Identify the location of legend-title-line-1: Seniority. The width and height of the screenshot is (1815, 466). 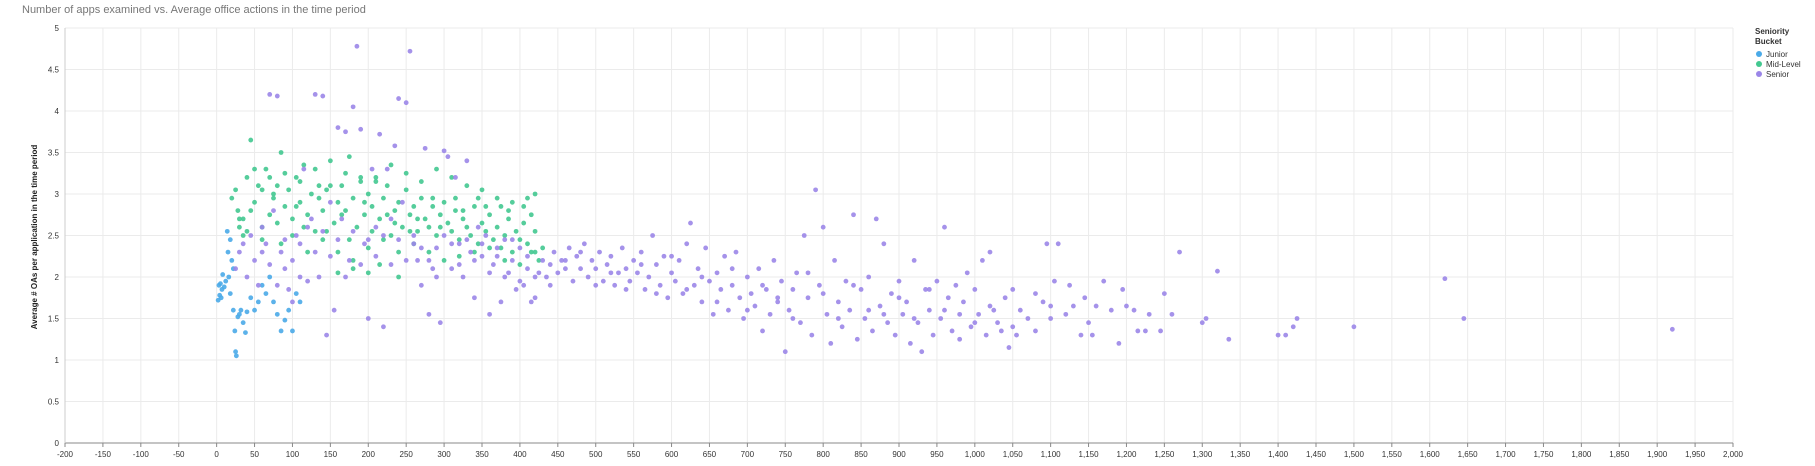
(1772, 31).